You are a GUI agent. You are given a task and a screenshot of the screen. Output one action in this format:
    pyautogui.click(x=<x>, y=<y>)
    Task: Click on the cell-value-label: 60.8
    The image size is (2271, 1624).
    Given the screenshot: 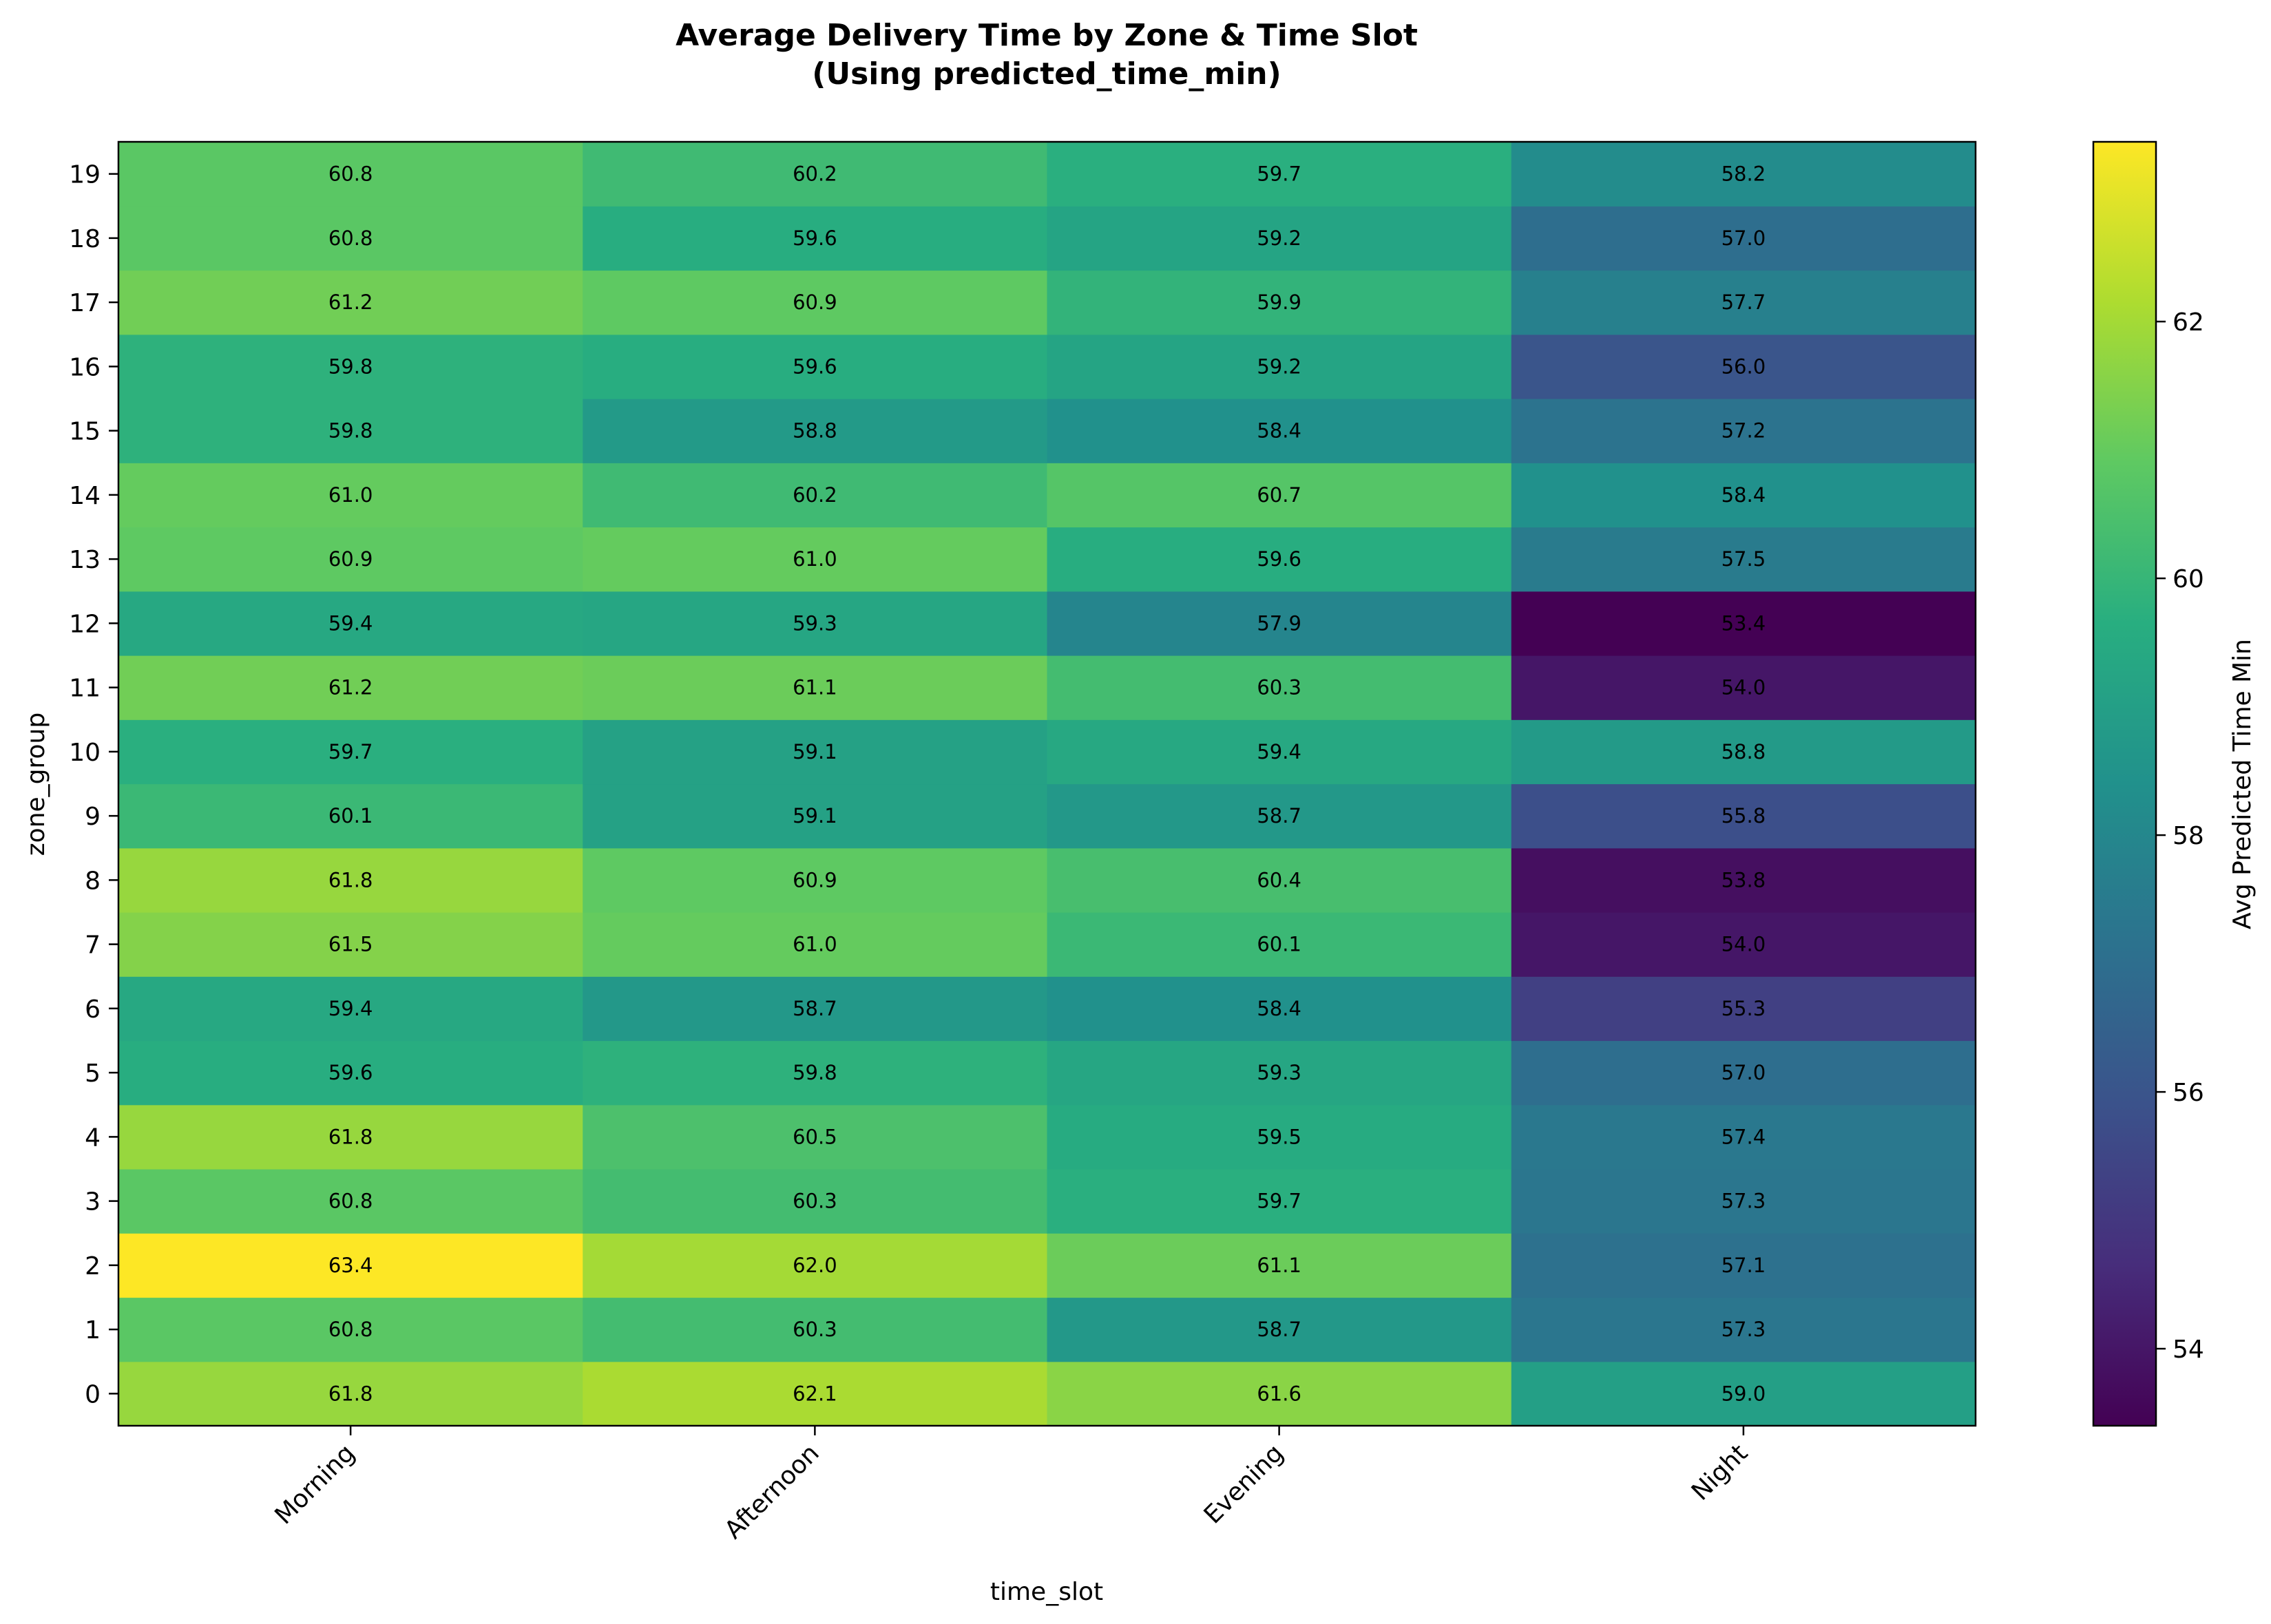 What is the action you would take?
    pyautogui.click(x=351, y=1201)
    